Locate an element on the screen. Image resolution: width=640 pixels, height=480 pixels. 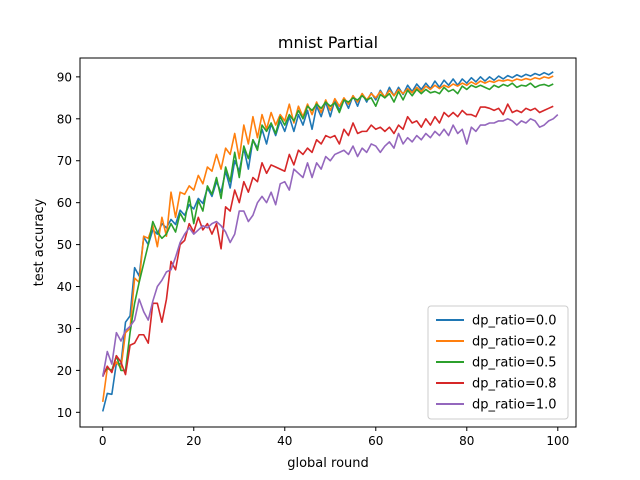
y-tick-label: 40 is located at coordinates (64, 287).